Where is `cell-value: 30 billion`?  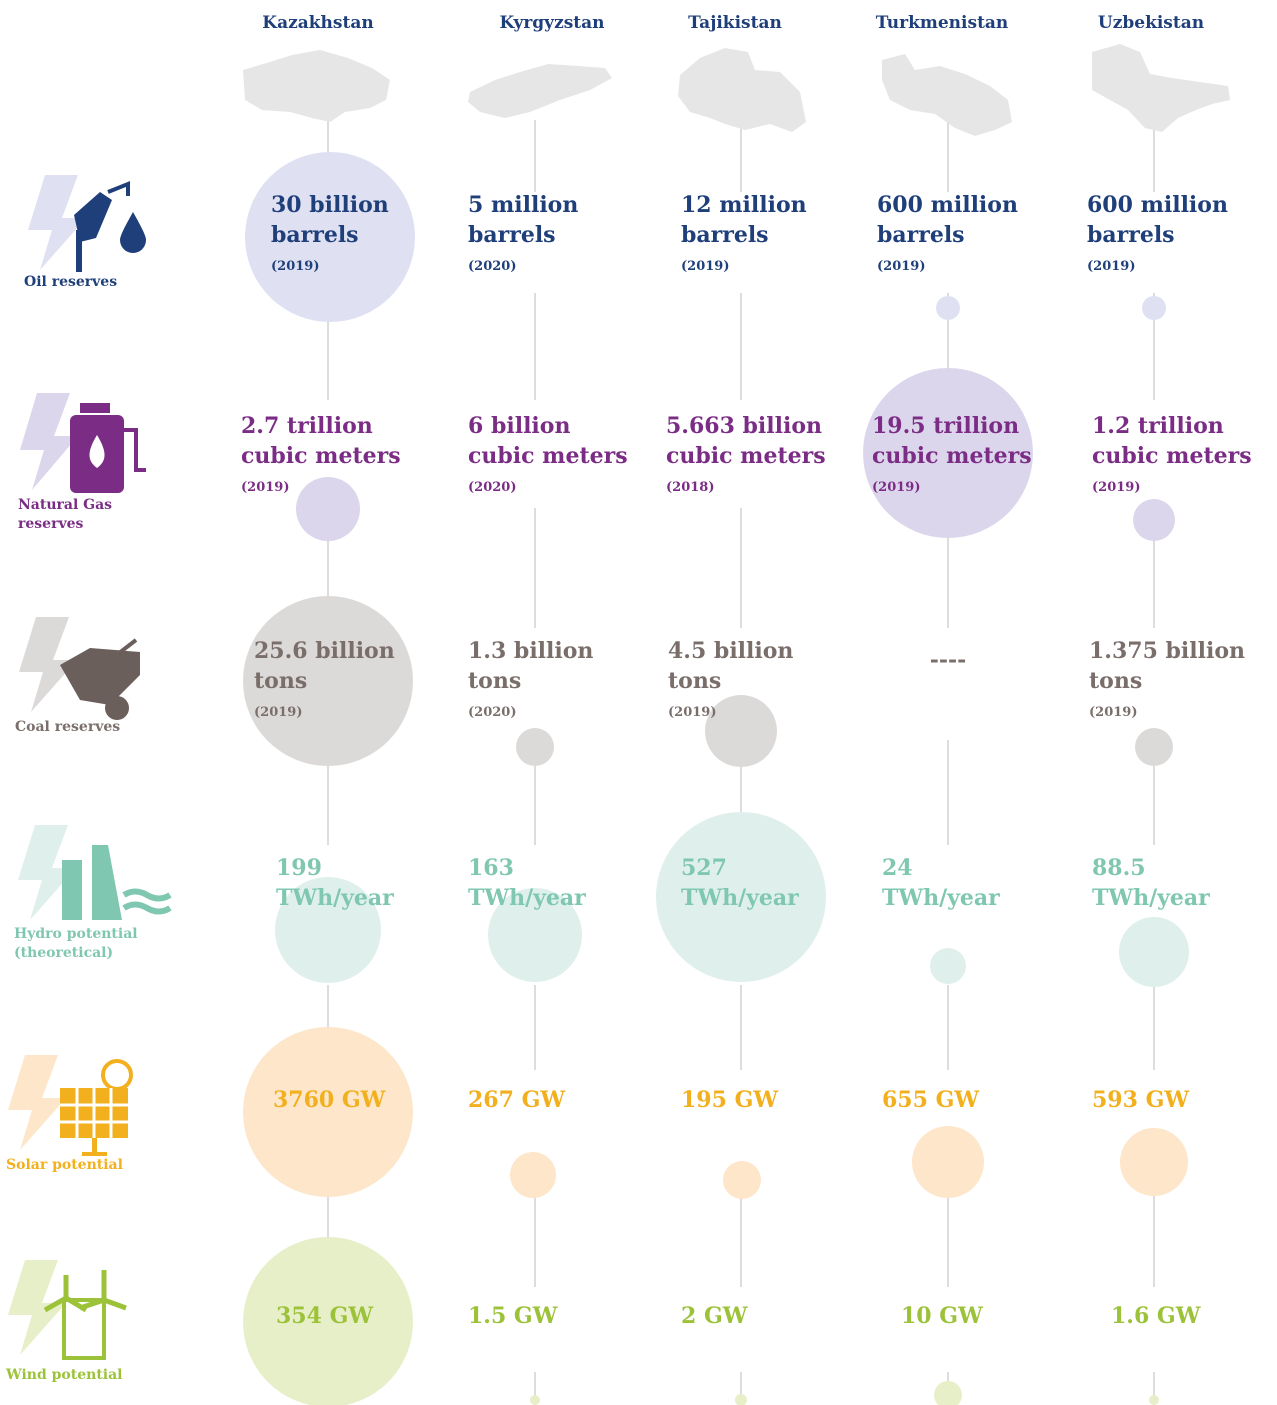
cell-value: 30 billion is located at coordinates (330, 205).